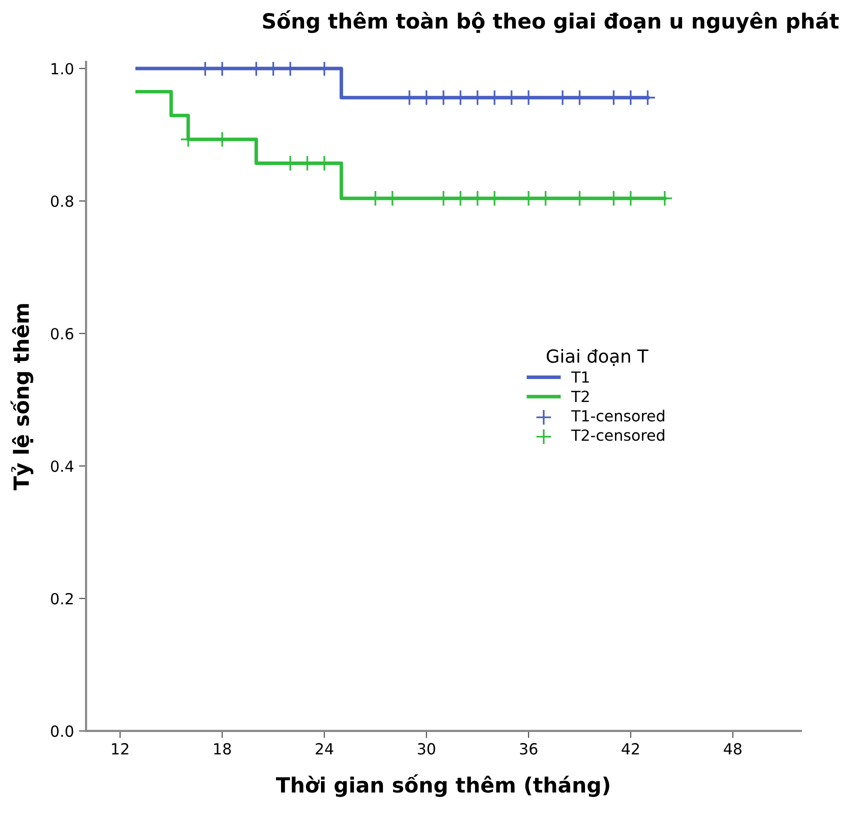  Describe the element at coordinates (551, 21) in the screenshot. I see `chart-title: Sống thêm toàn bộ theo giai đoạn u nguyên phát` at that location.